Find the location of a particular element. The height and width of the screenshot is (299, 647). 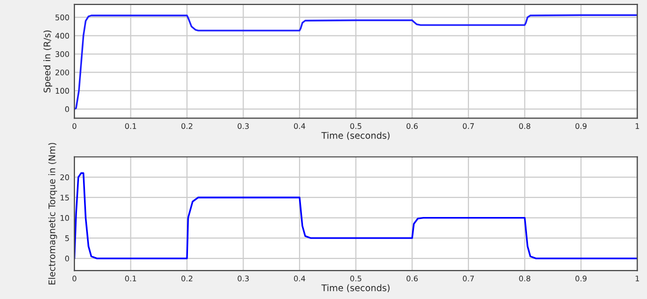

y-axis-title: Speed in (R/s) is located at coordinates (47, 61).